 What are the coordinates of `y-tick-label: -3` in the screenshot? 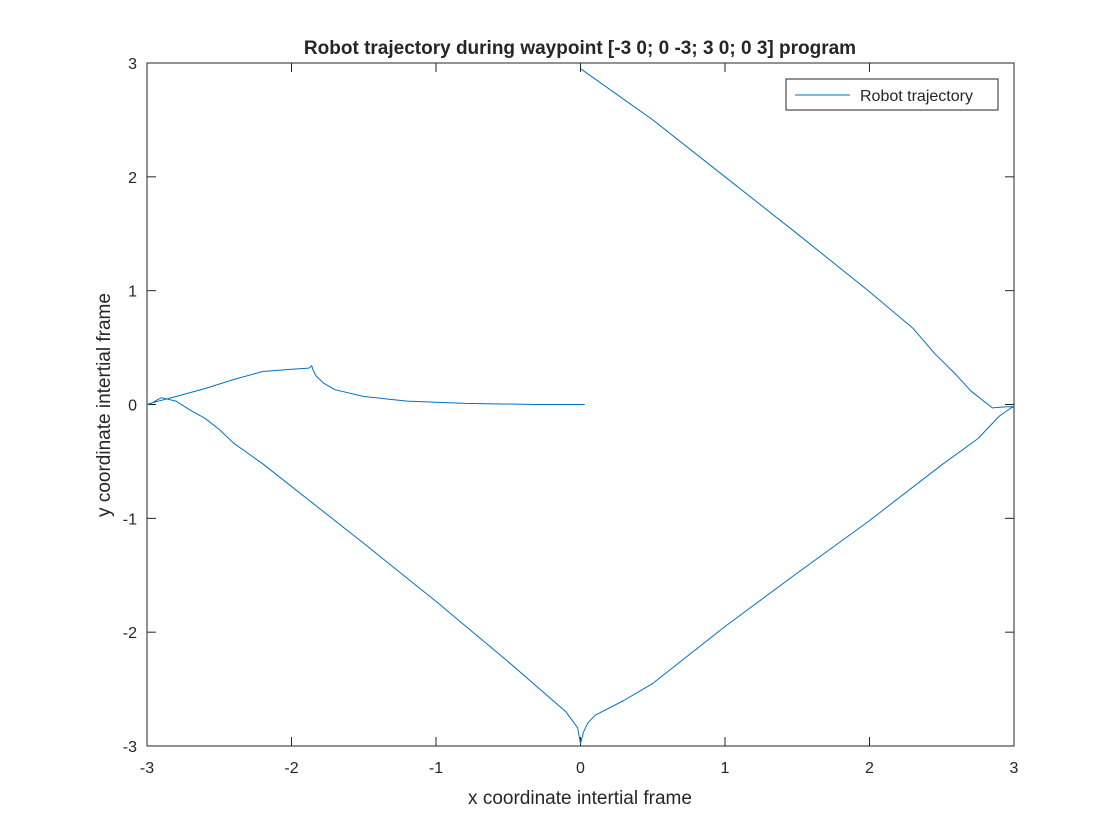 It's located at (130, 747).